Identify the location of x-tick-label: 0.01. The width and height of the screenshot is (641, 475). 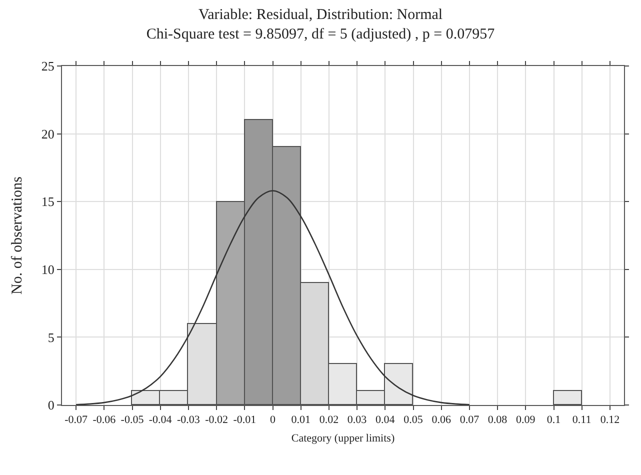
(300, 420).